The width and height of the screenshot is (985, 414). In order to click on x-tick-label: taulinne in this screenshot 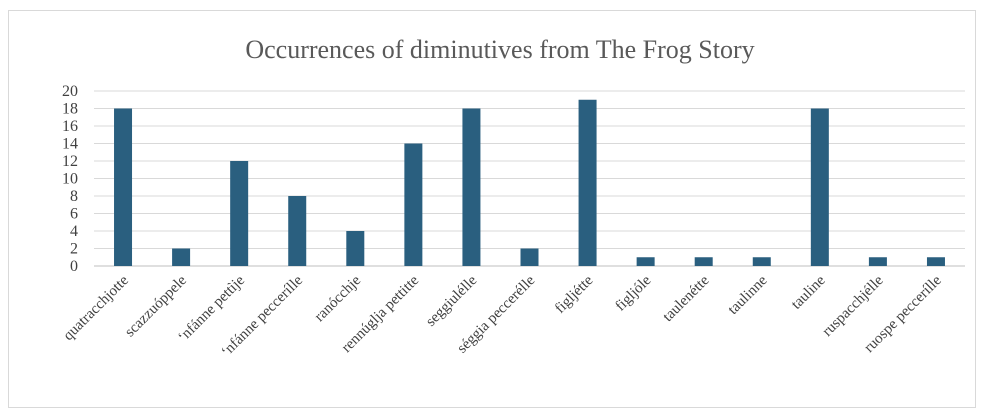, I will do `click(748, 295)`.